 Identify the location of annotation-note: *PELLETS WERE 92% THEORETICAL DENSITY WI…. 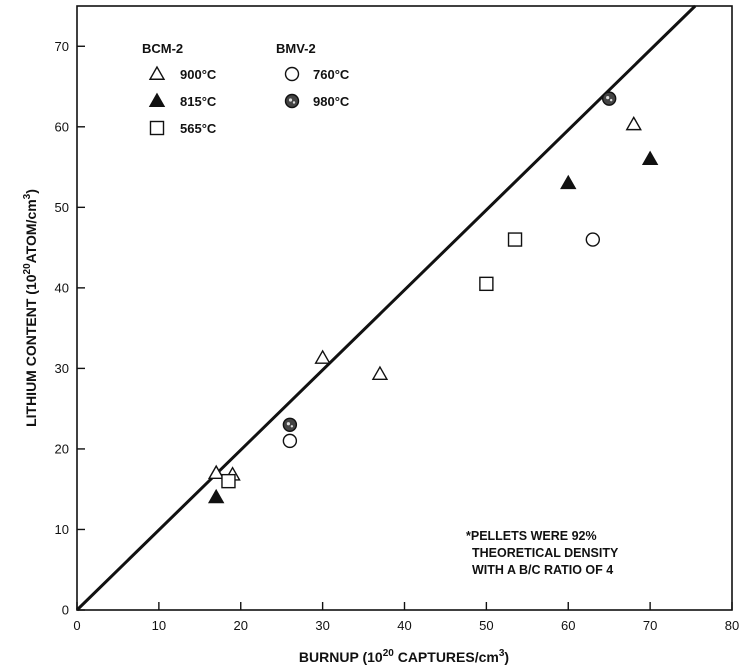
(542, 553).